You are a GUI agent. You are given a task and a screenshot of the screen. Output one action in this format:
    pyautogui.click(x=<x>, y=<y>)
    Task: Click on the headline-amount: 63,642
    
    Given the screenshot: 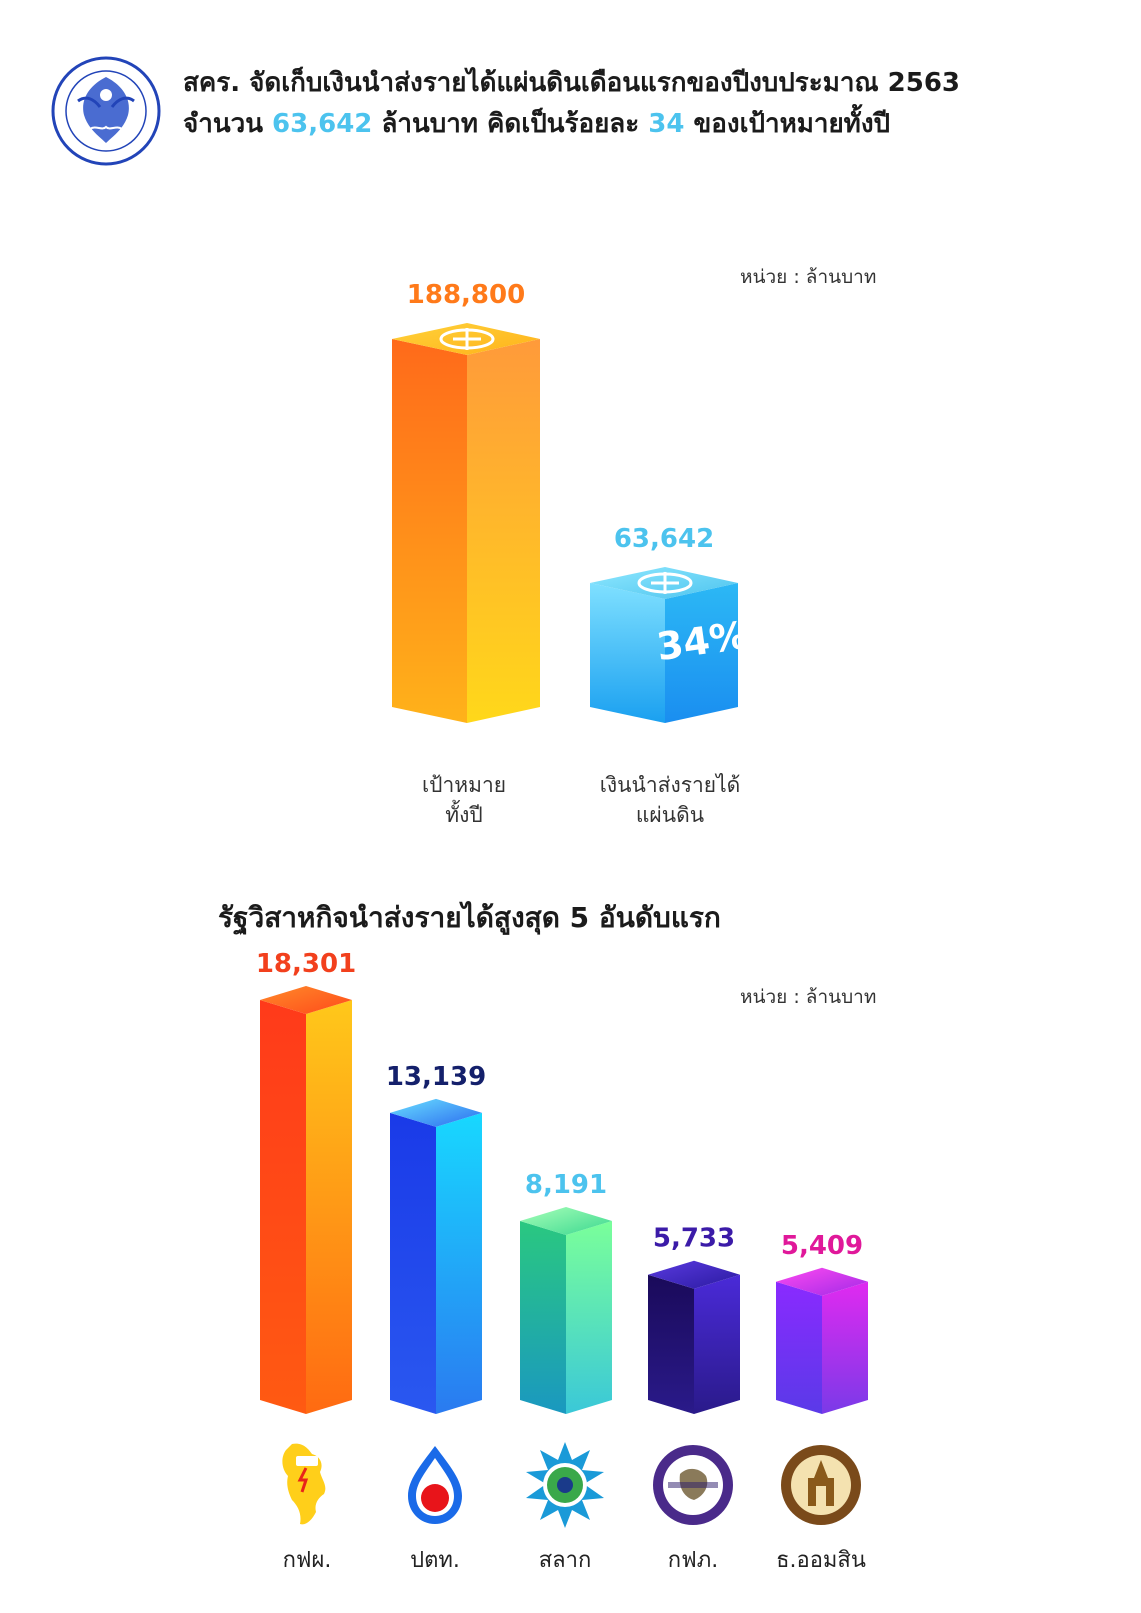 What is the action you would take?
    pyautogui.click(x=322, y=124)
    